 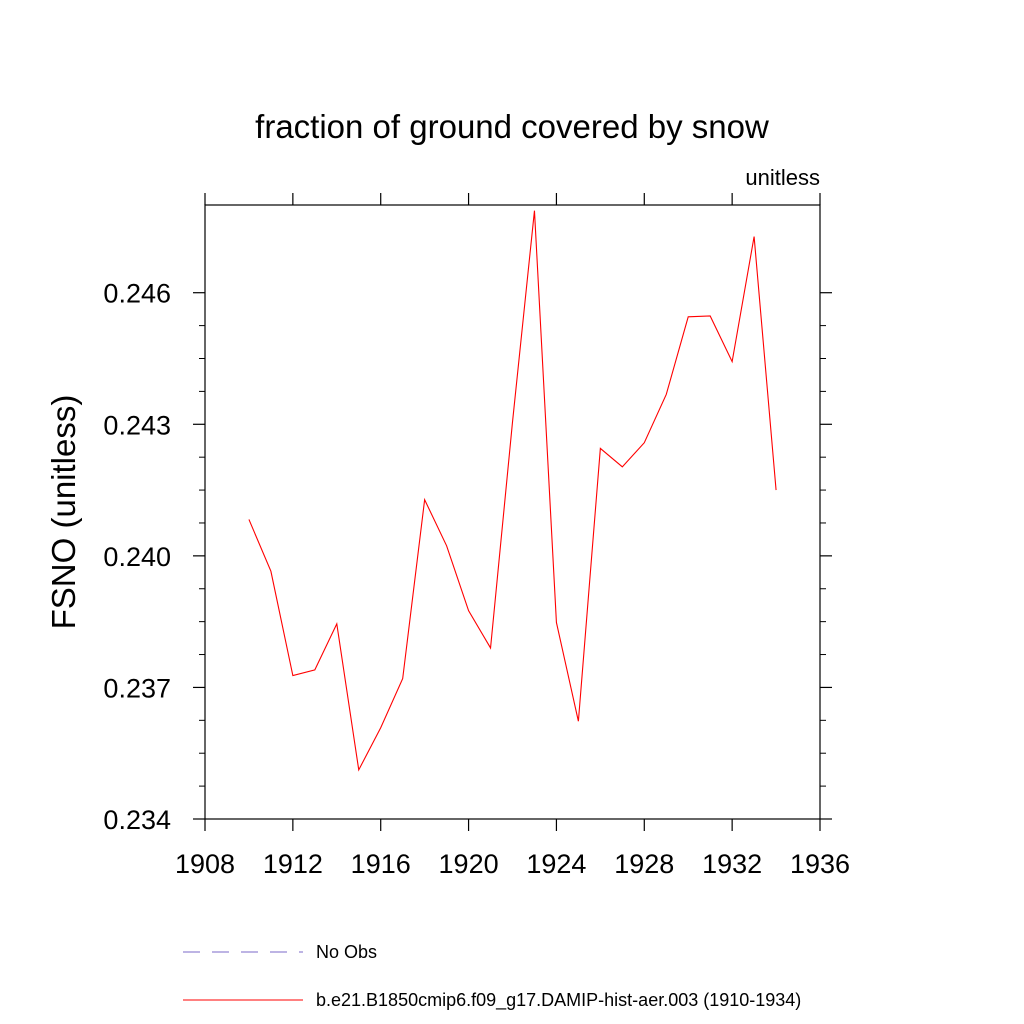 I want to click on x-tick-label: 1920, so click(x=469, y=864).